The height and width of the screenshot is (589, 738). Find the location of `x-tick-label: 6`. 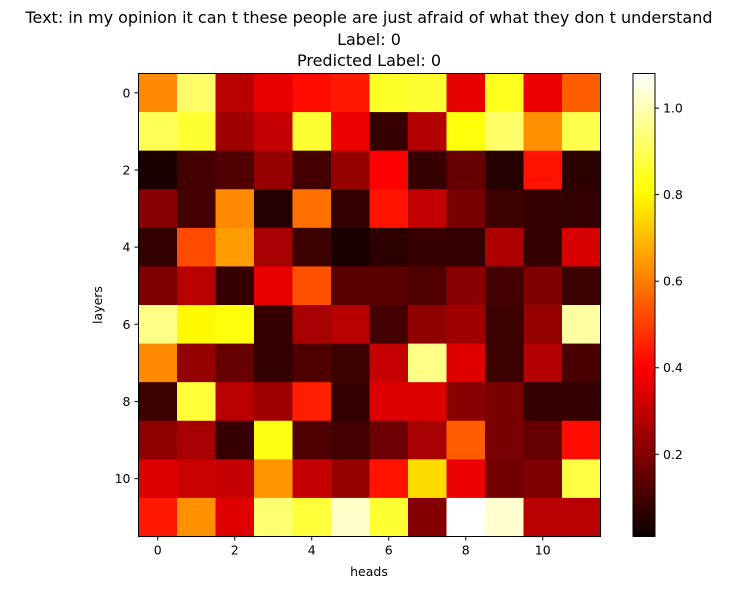

x-tick-label: 6 is located at coordinates (389, 550).